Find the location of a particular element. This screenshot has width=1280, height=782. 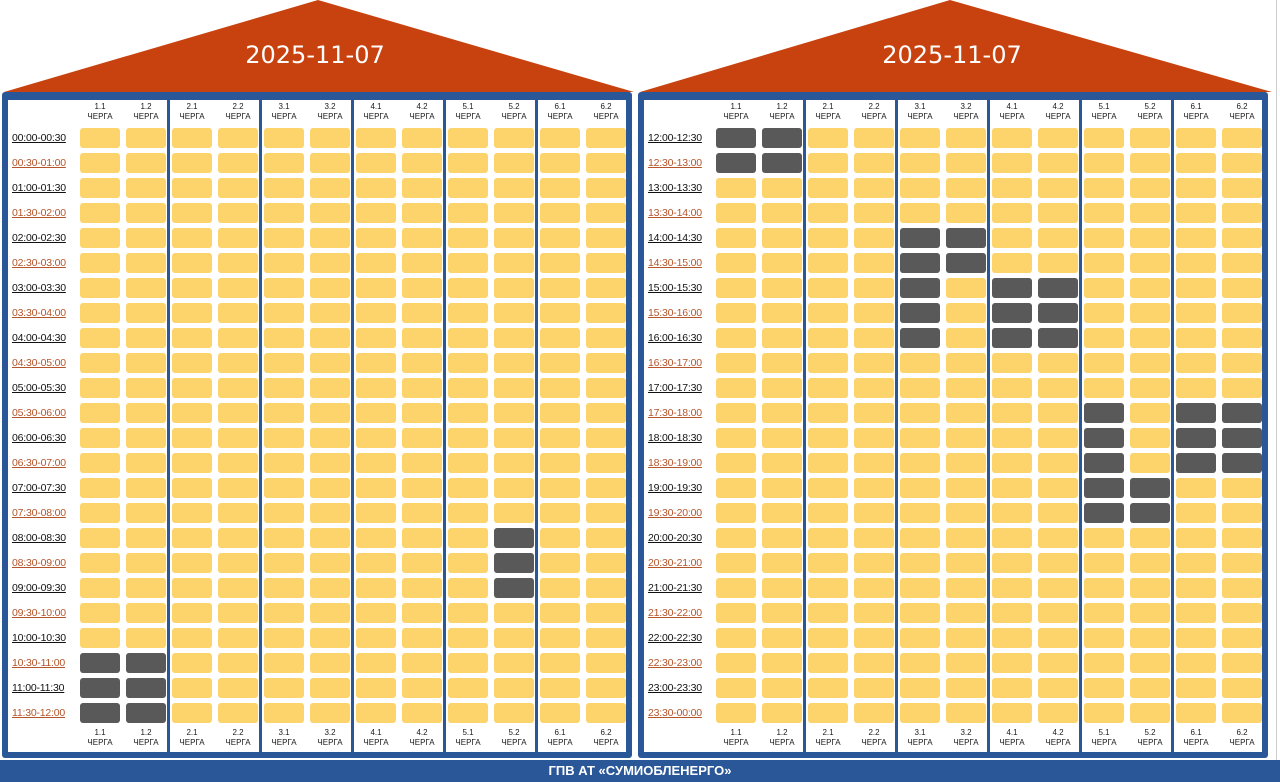

time-slot-label: 09:00-09:30 is located at coordinates (39, 588).